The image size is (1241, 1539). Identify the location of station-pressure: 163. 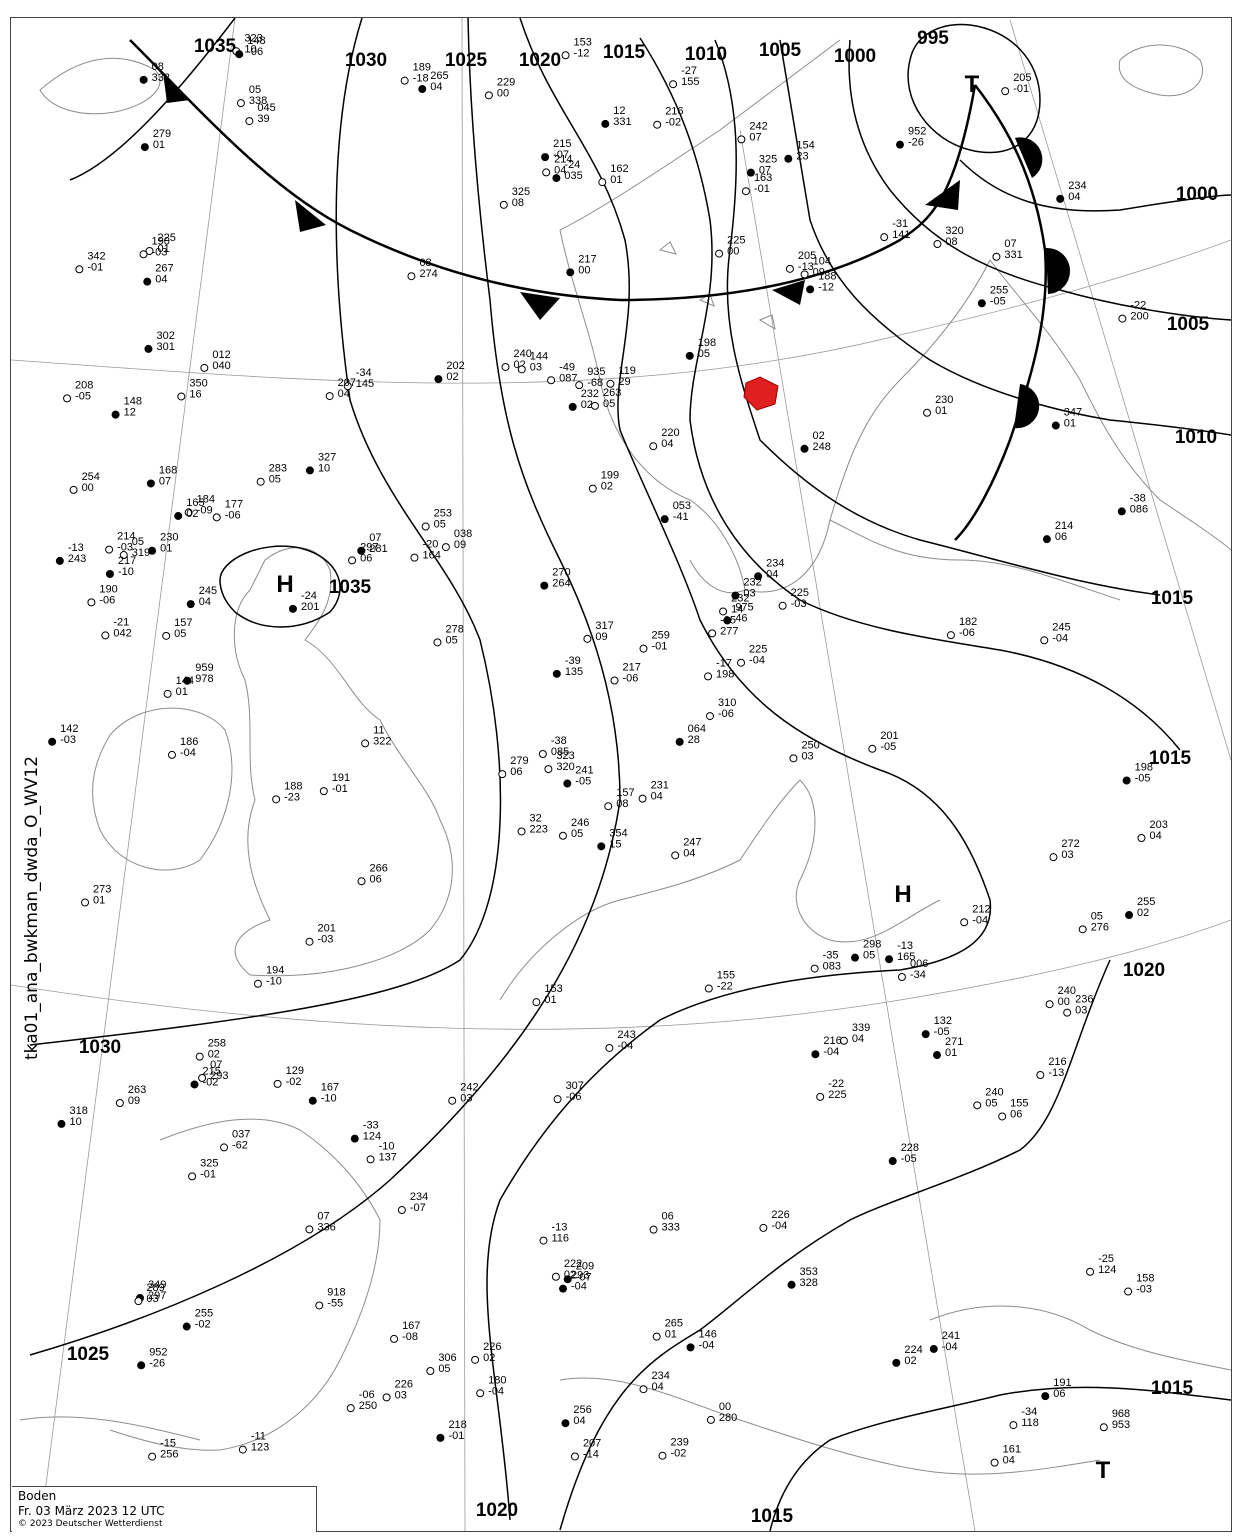
(763, 178).